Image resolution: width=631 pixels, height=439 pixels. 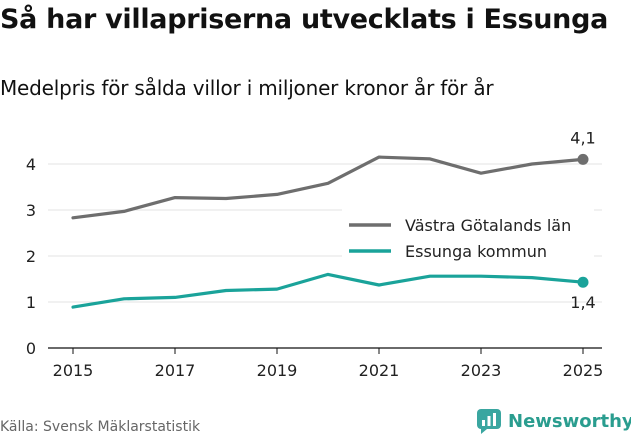 What do you see at coordinates (100, 427) in the screenshot?
I see `source-note: Källa: Svensk Mäklarstatistik` at bounding box center [100, 427].